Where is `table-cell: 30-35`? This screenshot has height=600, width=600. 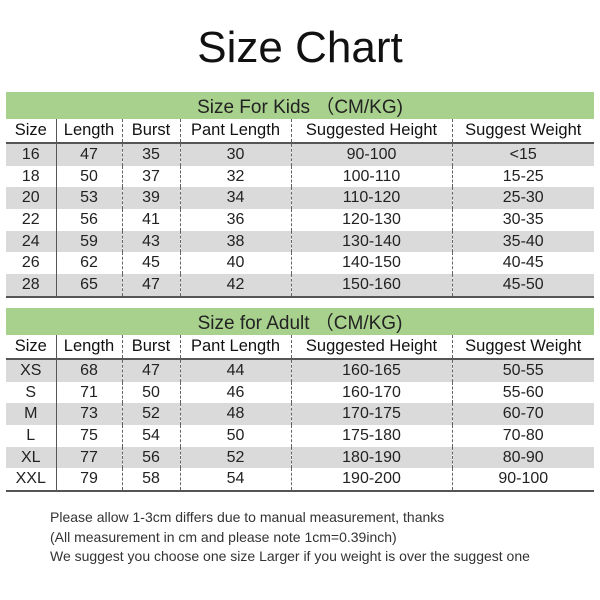
table-cell: 30-35 is located at coordinates (522, 220).